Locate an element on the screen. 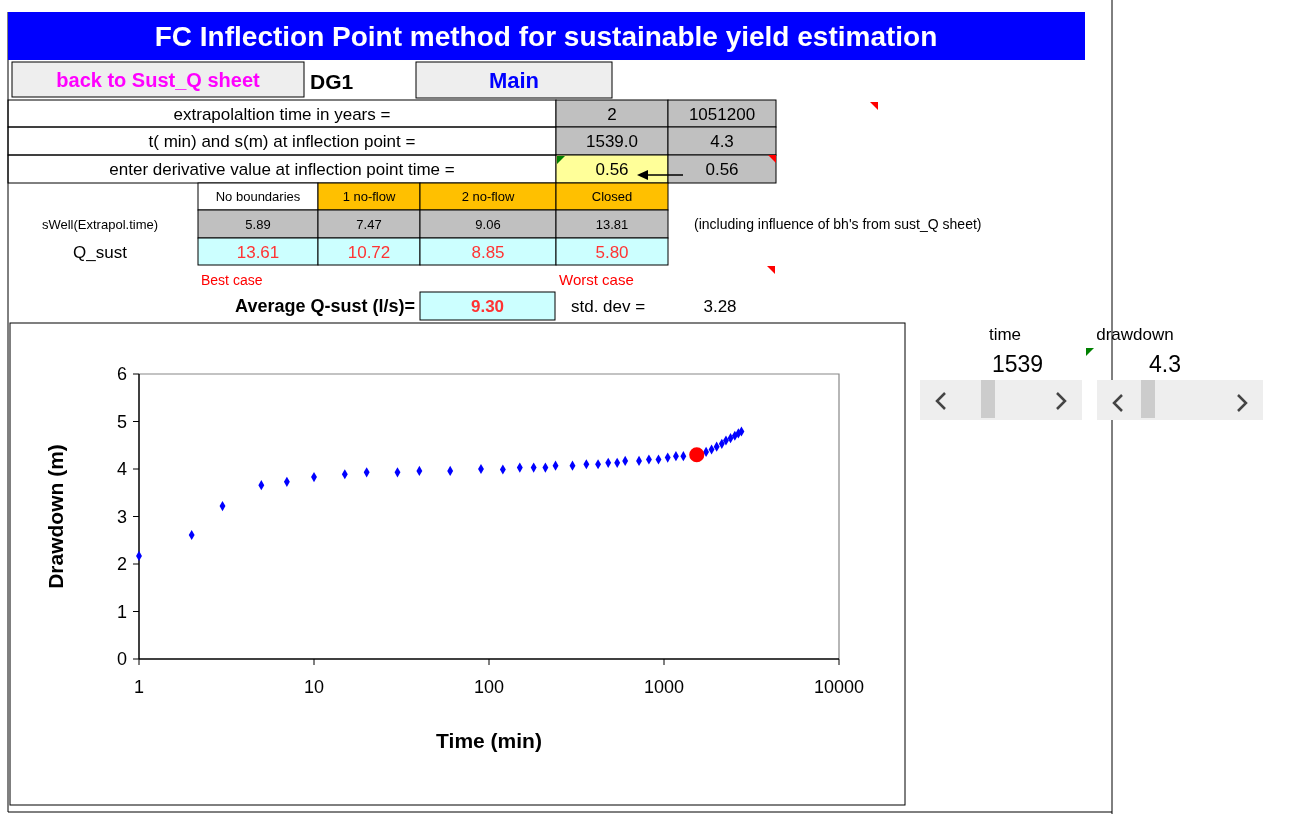 This screenshot has height=814, width=1293. text: 1539 is located at coordinates (1017, 364).